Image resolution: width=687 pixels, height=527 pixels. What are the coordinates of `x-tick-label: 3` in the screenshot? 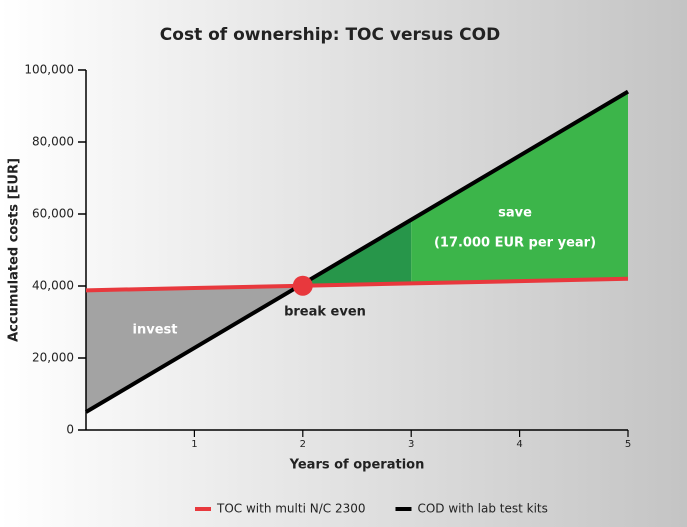 It's located at (411, 444).